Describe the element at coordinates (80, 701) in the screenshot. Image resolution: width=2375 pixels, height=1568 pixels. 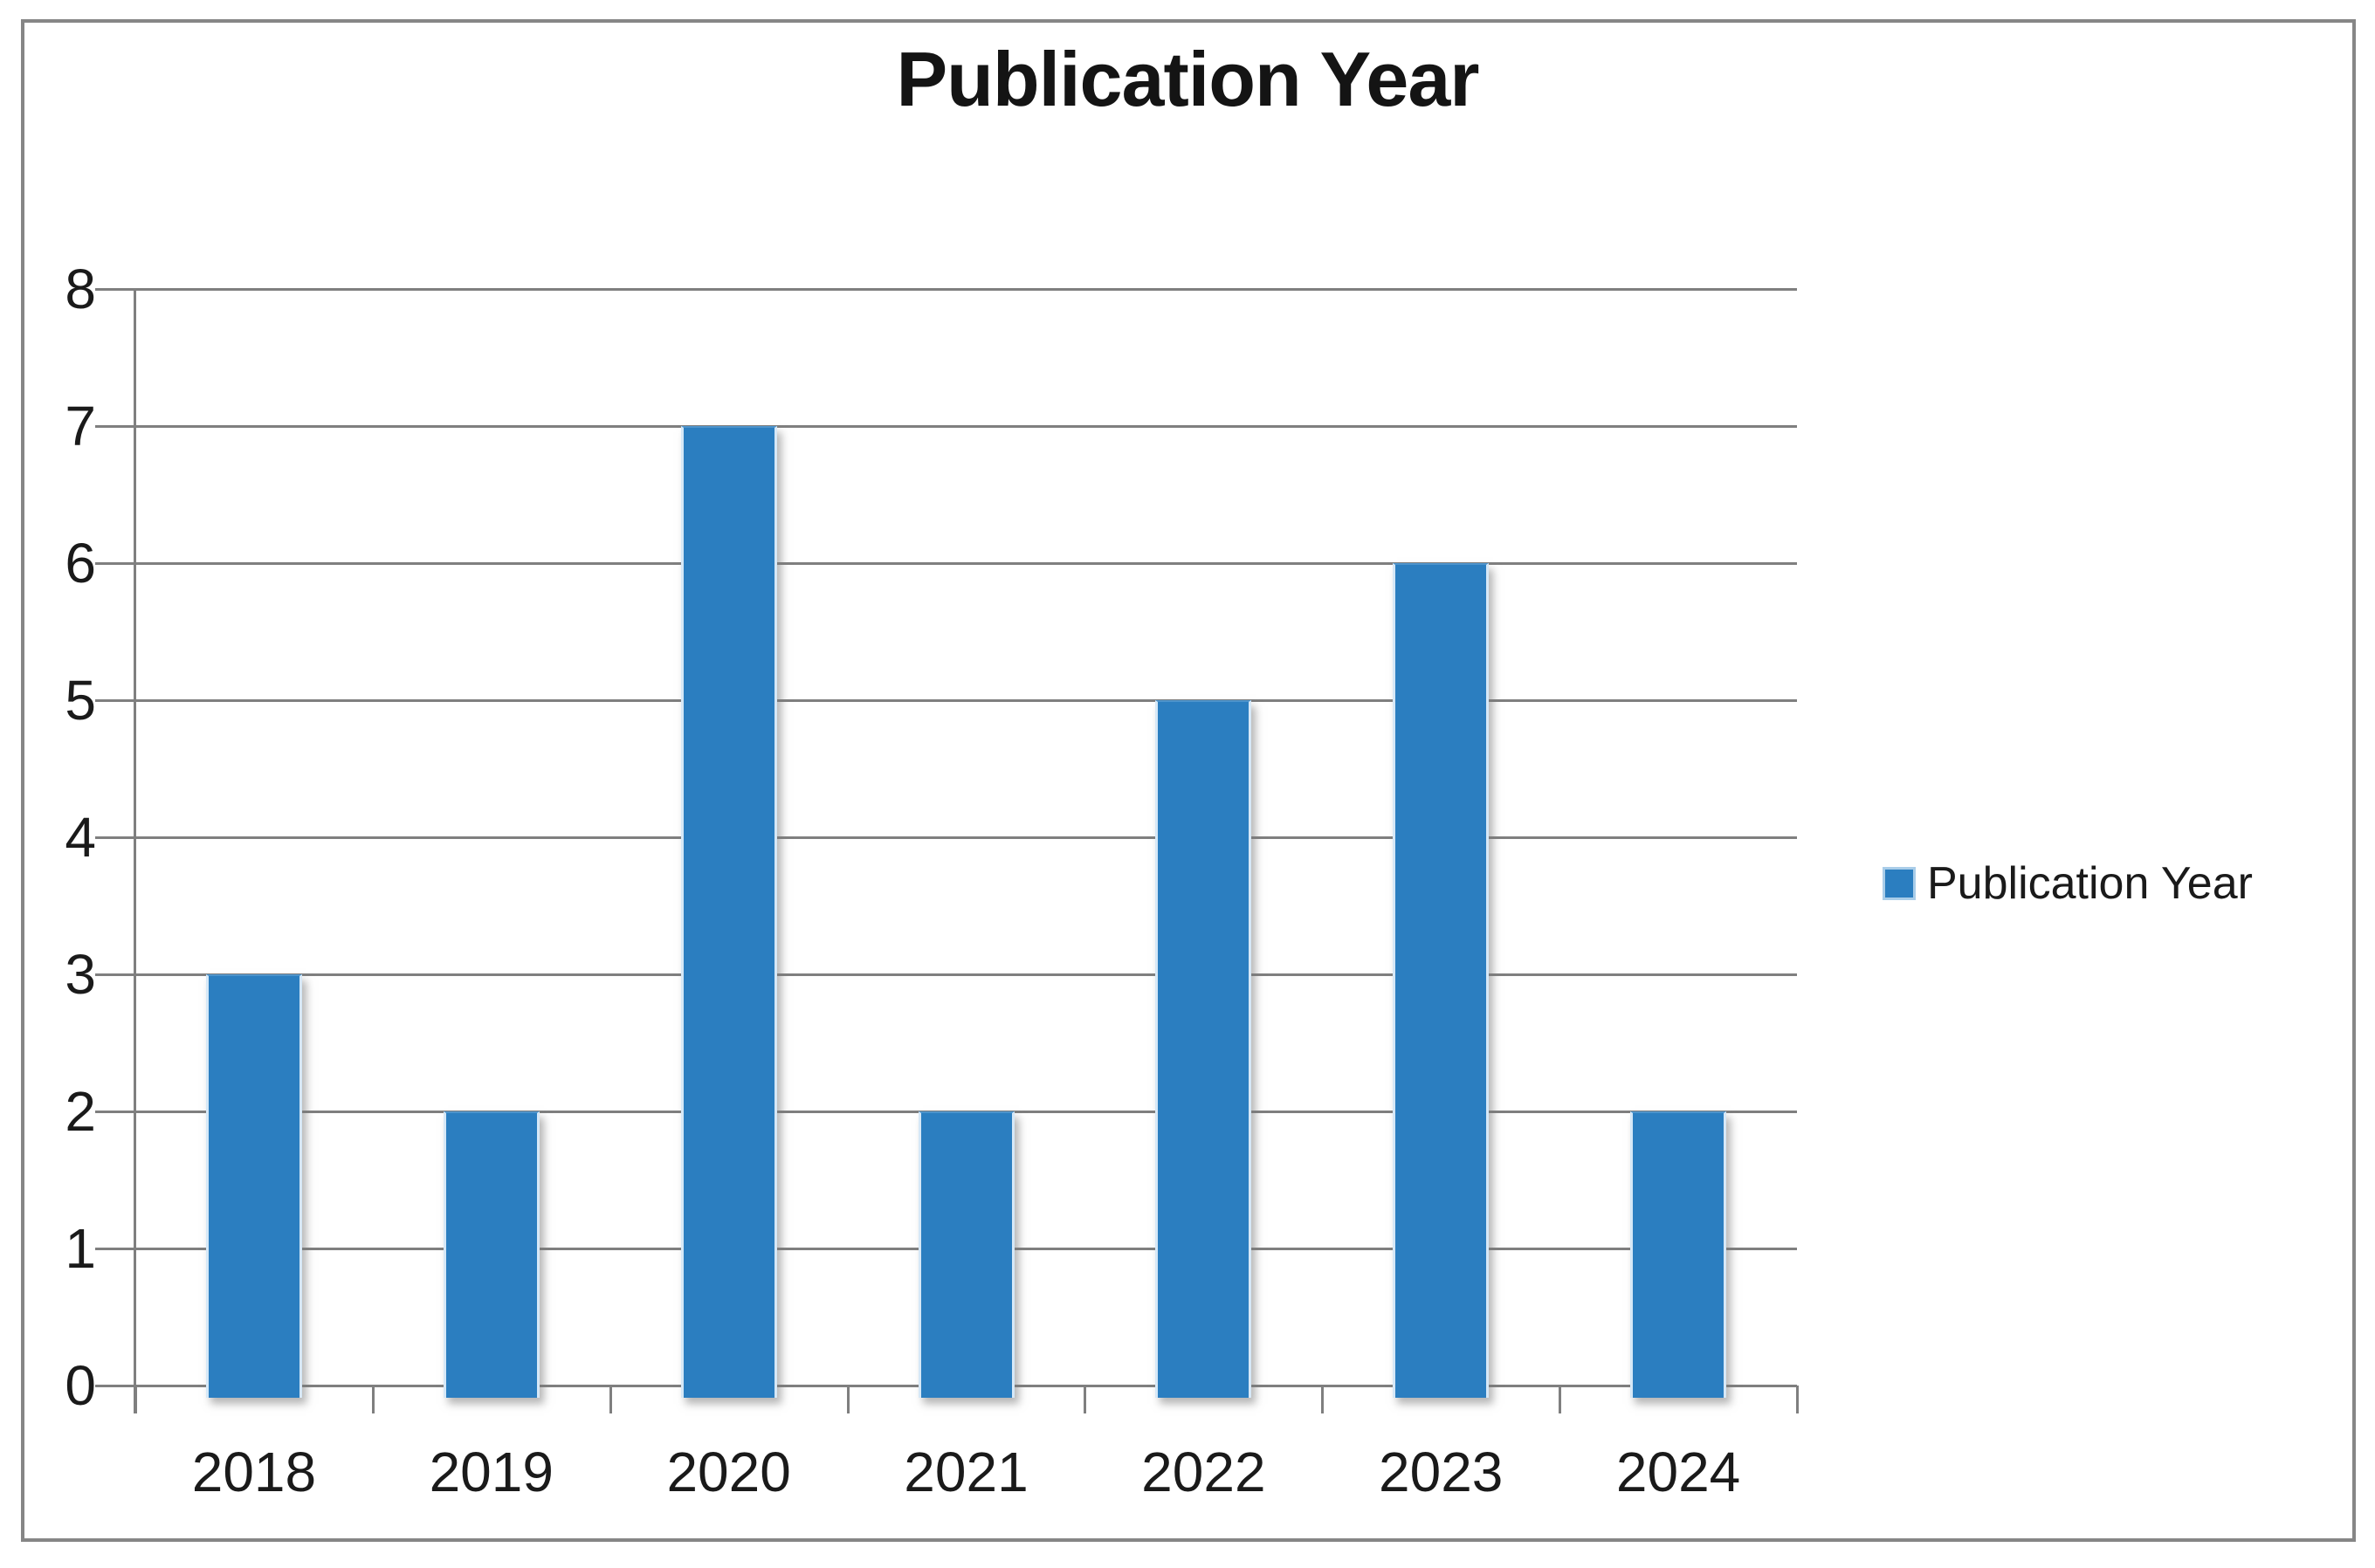
I see `y-axis-label-5: 5` at that location.